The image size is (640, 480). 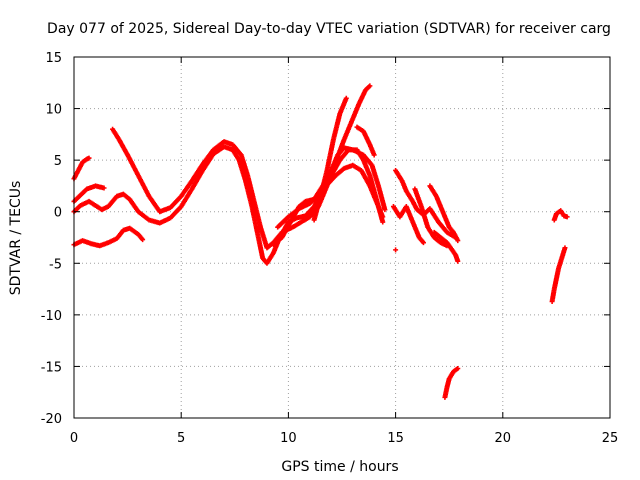 I want to click on y-tick-label: 0, so click(x=58, y=213).